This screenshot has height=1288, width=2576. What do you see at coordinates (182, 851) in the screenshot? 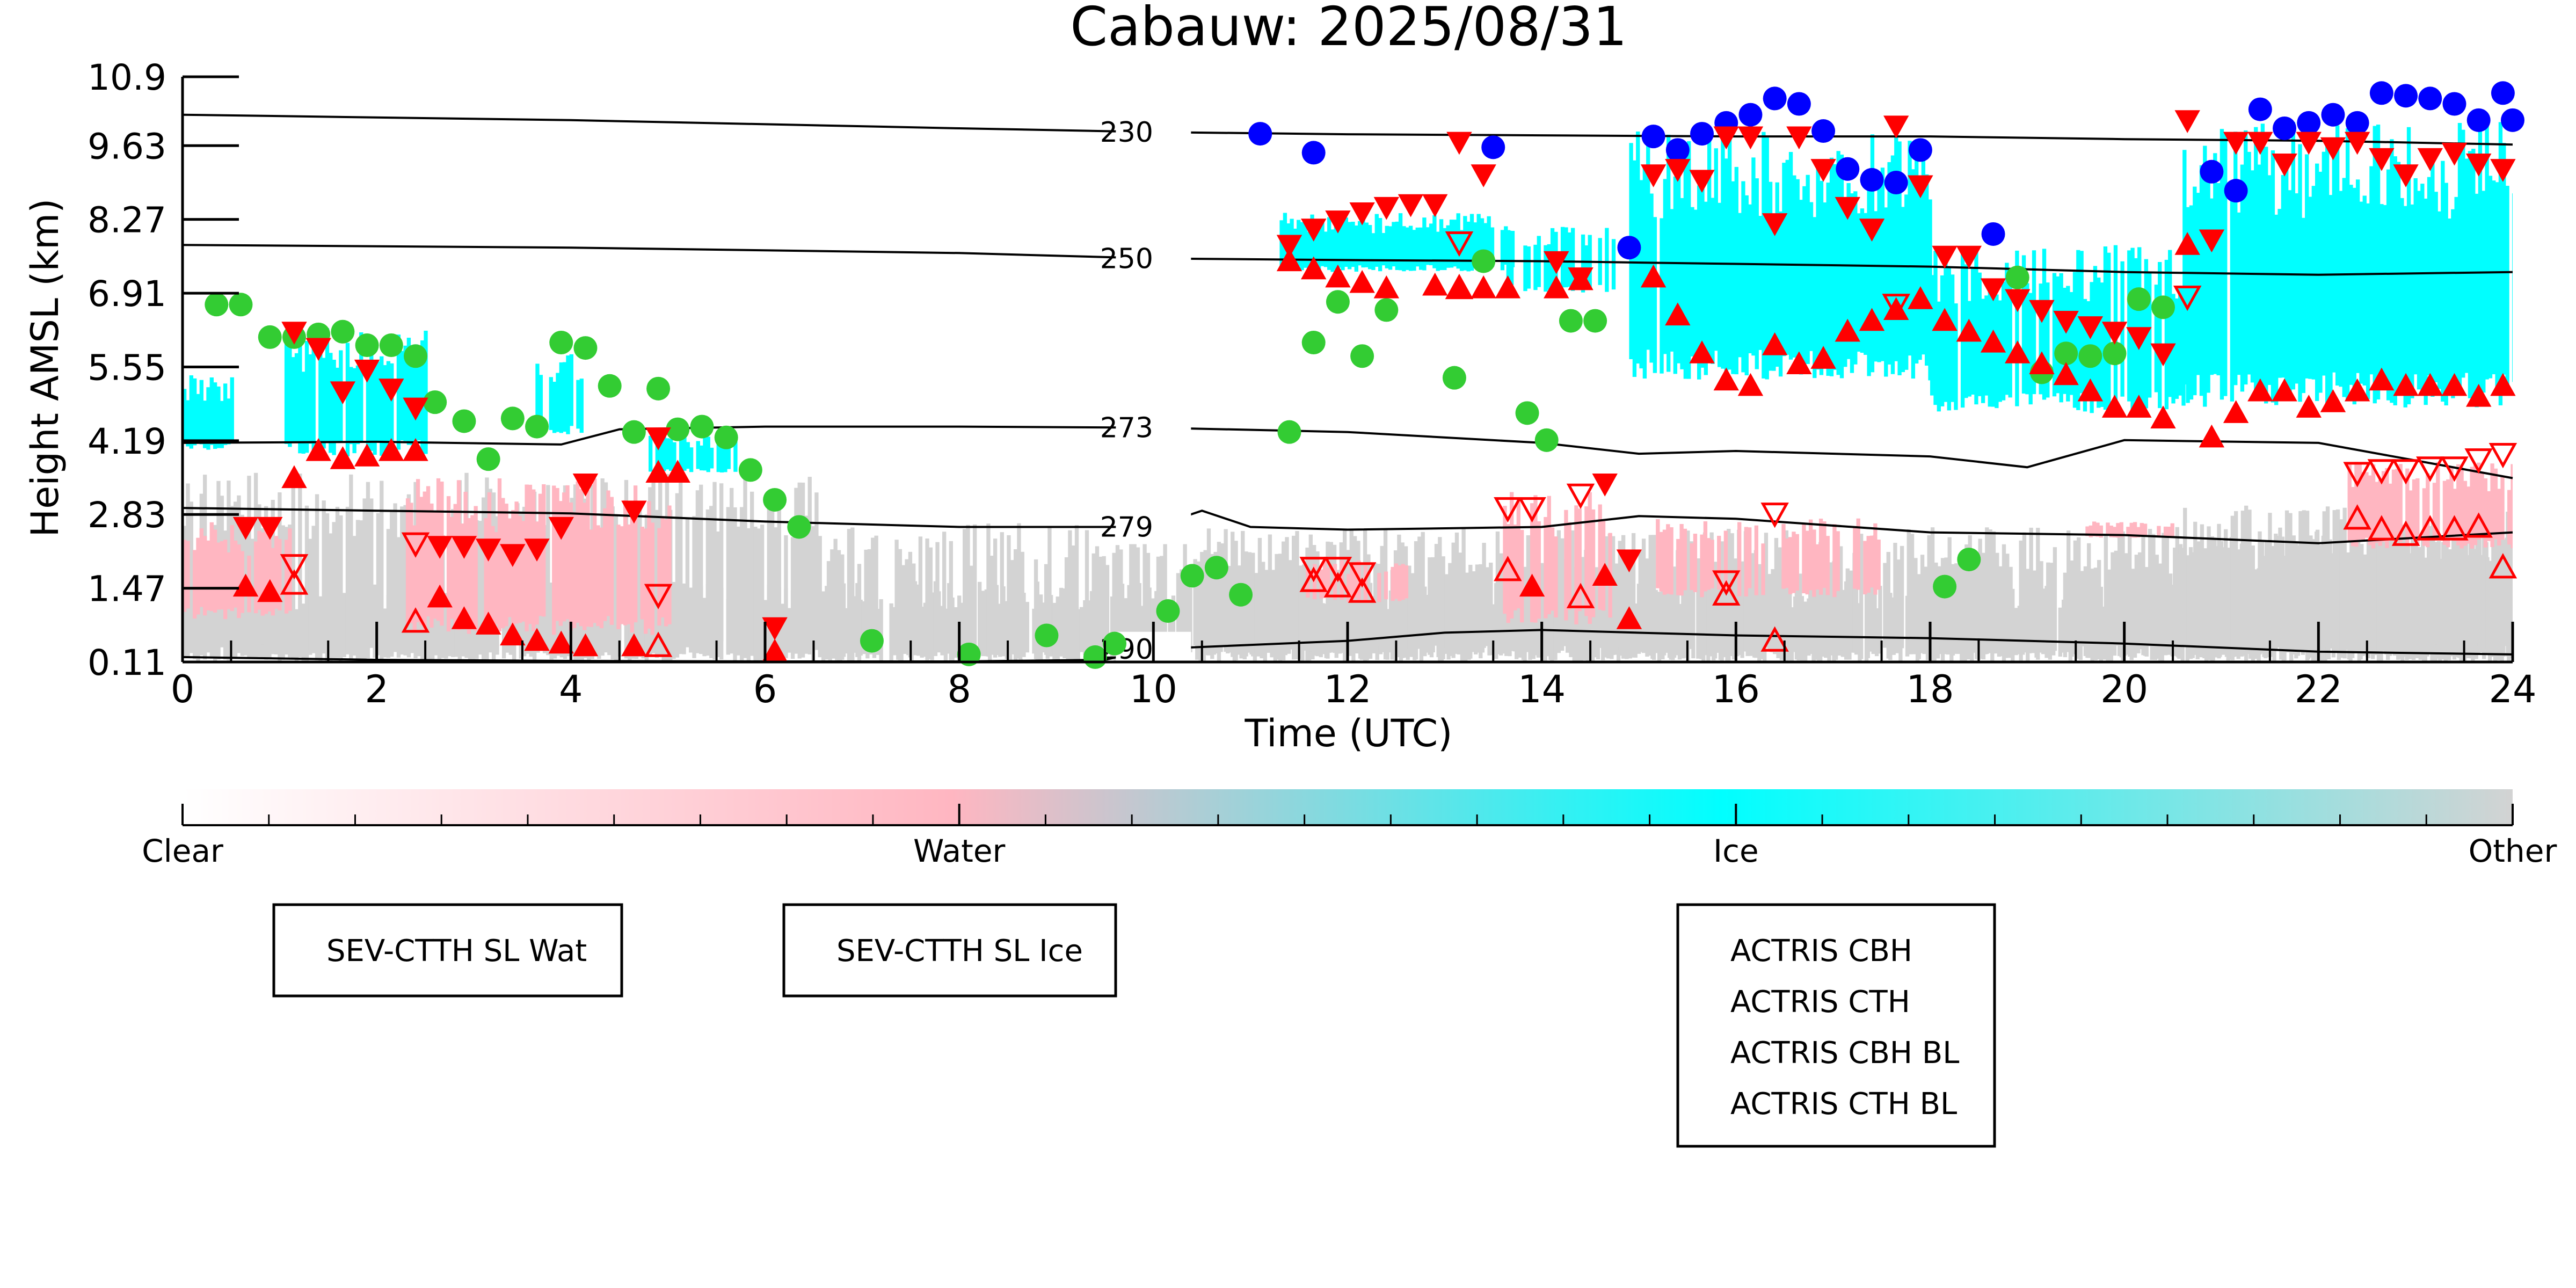
I see `colorbar-label: Clear` at bounding box center [182, 851].